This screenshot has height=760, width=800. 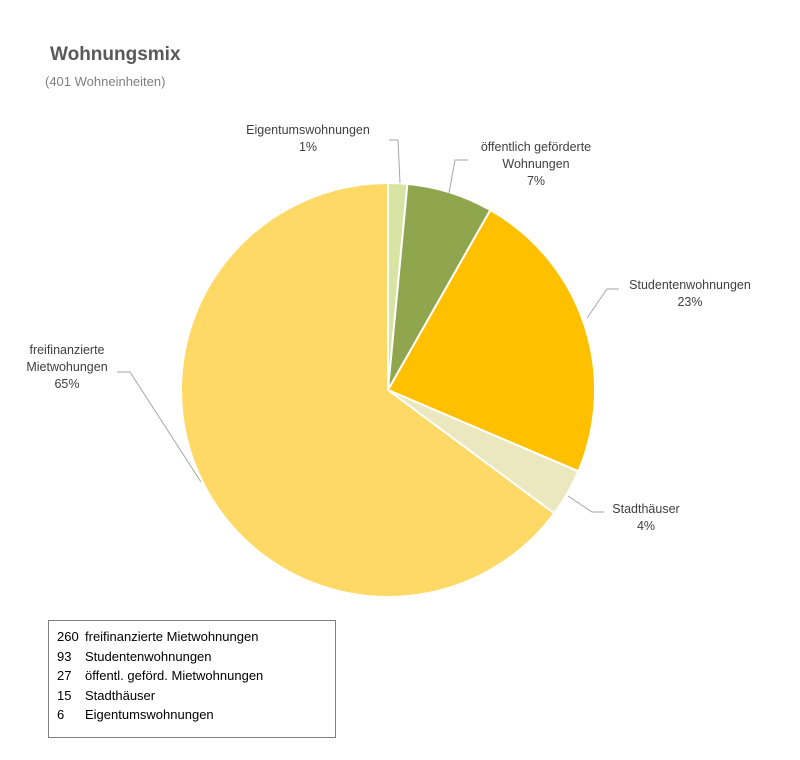 I want to click on legend-count: 260, so click(x=68, y=636).